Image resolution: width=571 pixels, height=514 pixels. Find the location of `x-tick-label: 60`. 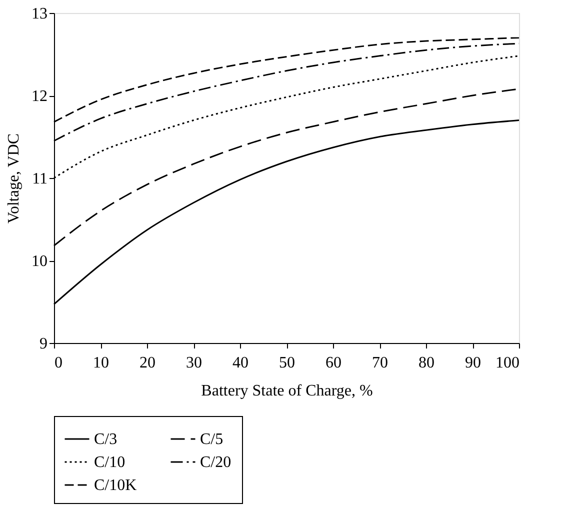

x-tick-label: 60 is located at coordinates (334, 363).